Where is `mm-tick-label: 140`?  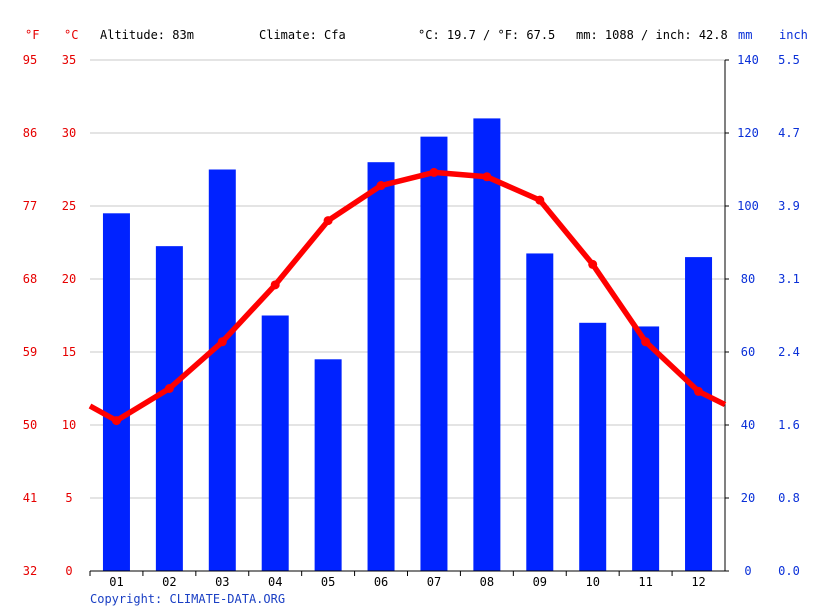
mm-tick-label: 140 is located at coordinates (748, 60).